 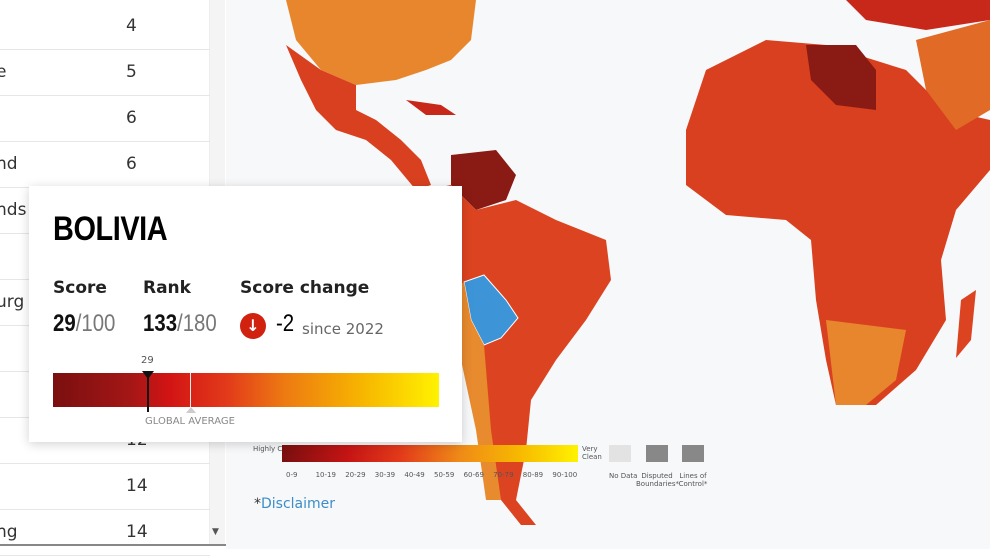 What do you see at coordinates (105, 533) in the screenshot?
I see `table-row: ng 14` at bounding box center [105, 533].